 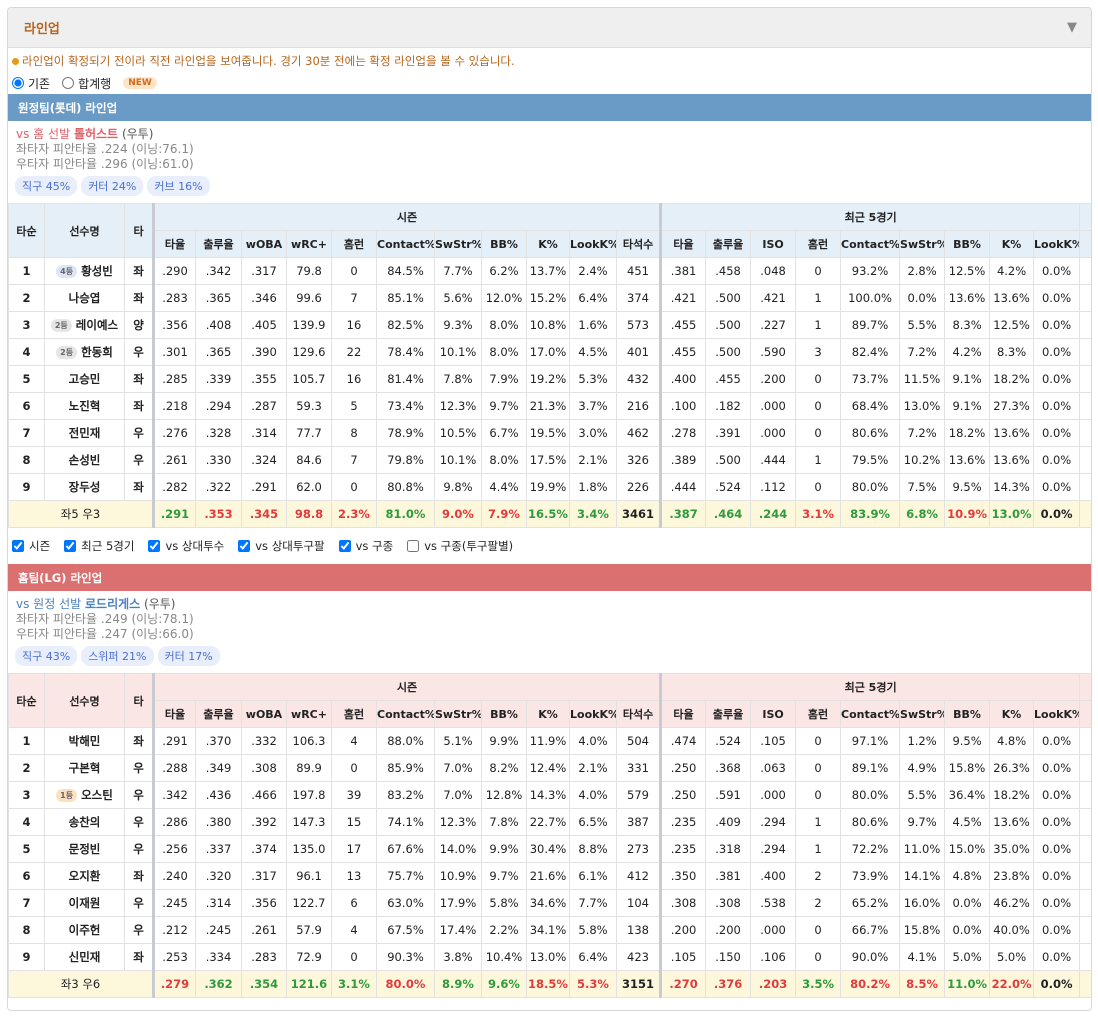 What do you see at coordinates (1012, 903) in the screenshot?
I see `recent-stat: 46.2%` at bounding box center [1012, 903].